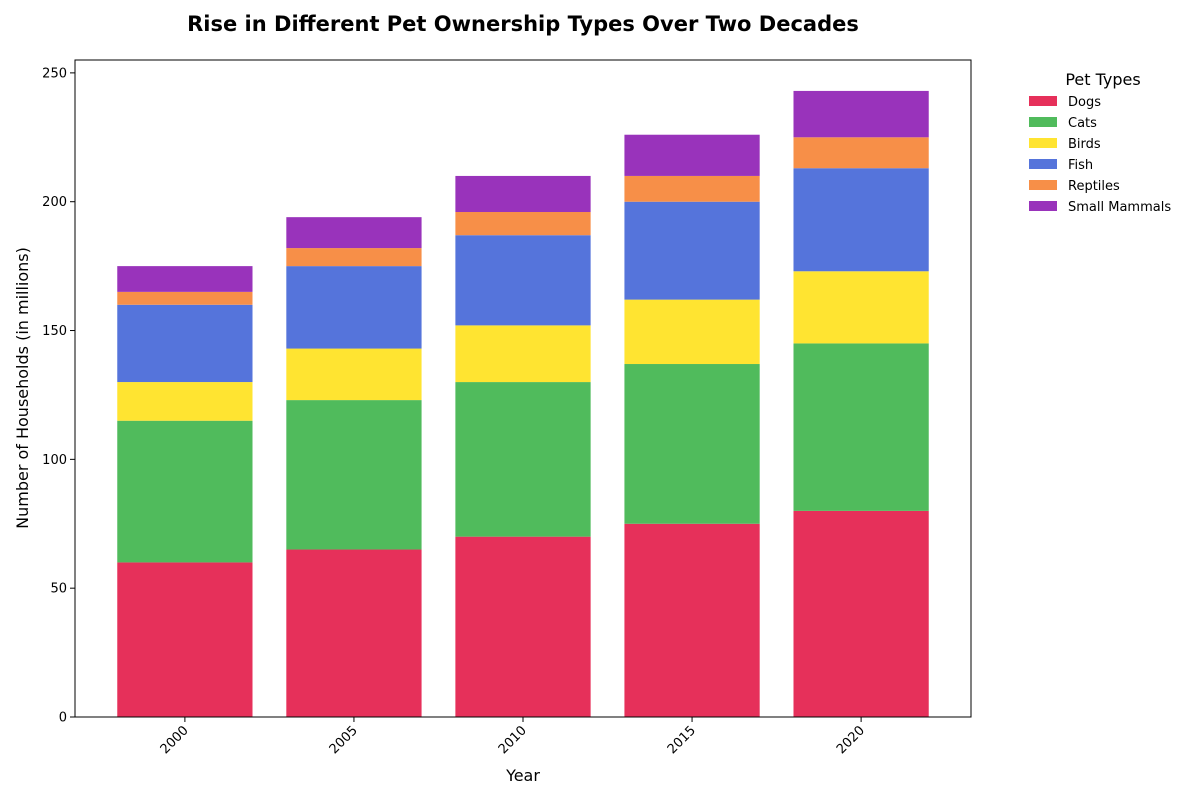 This screenshot has height=800, width=1200. Describe the element at coordinates (523, 280) in the screenshot. I see `bar-fish-2010` at that location.